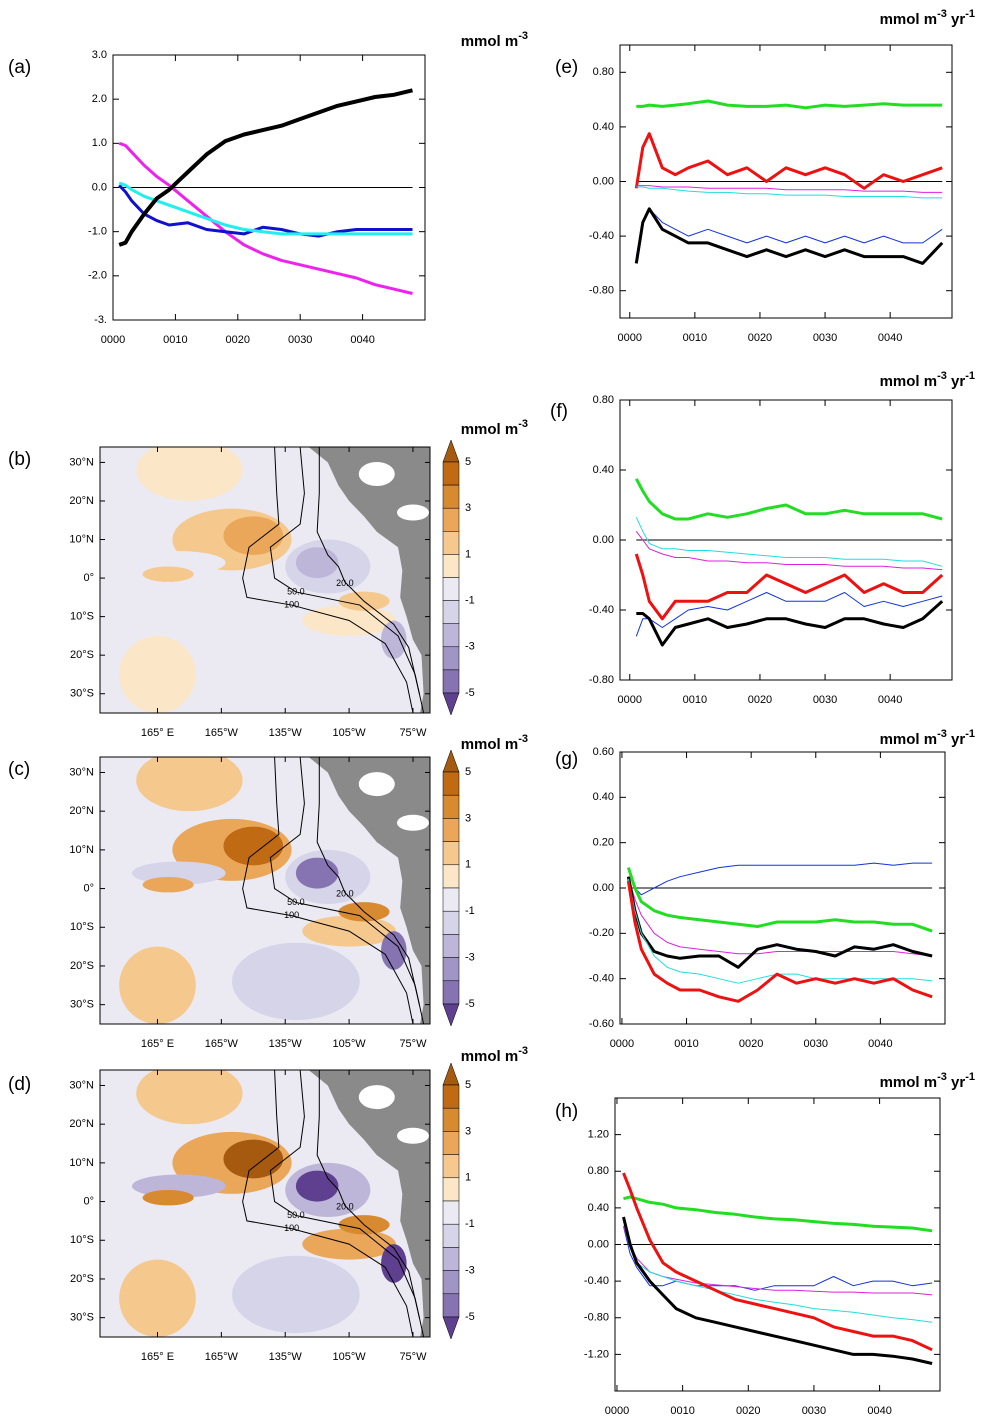 The height and width of the screenshot is (1420, 991). Describe the element at coordinates (566, 759) in the screenshot. I see `panel-label: (g)` at that location.